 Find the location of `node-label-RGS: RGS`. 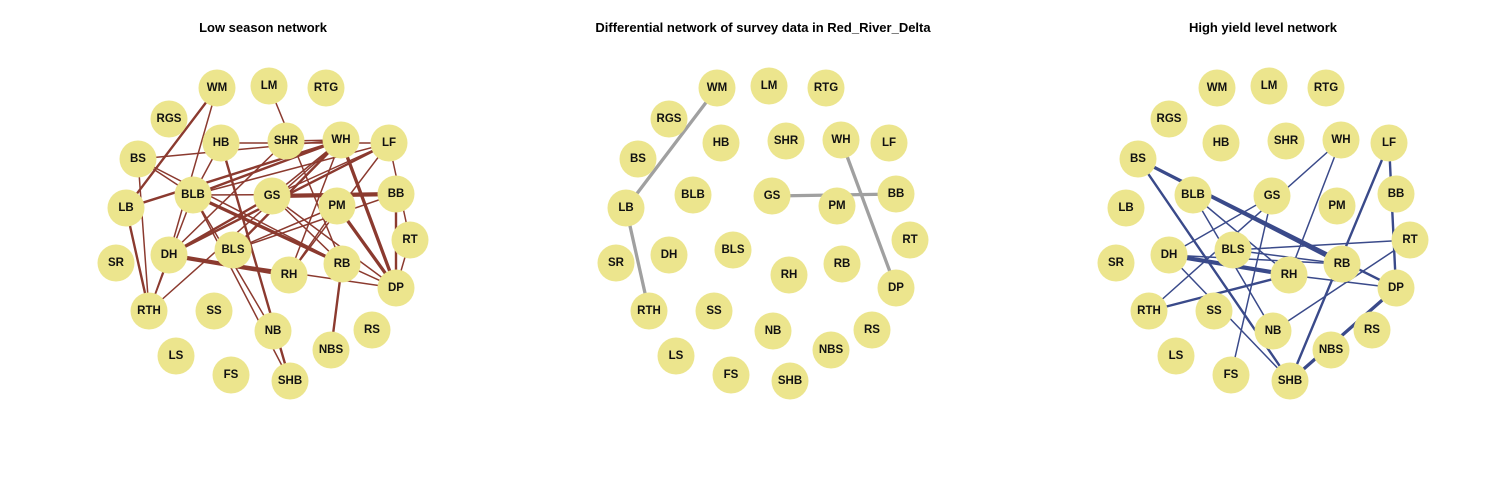

node-label-RGS: RGS is located at coordinates (169, 119).